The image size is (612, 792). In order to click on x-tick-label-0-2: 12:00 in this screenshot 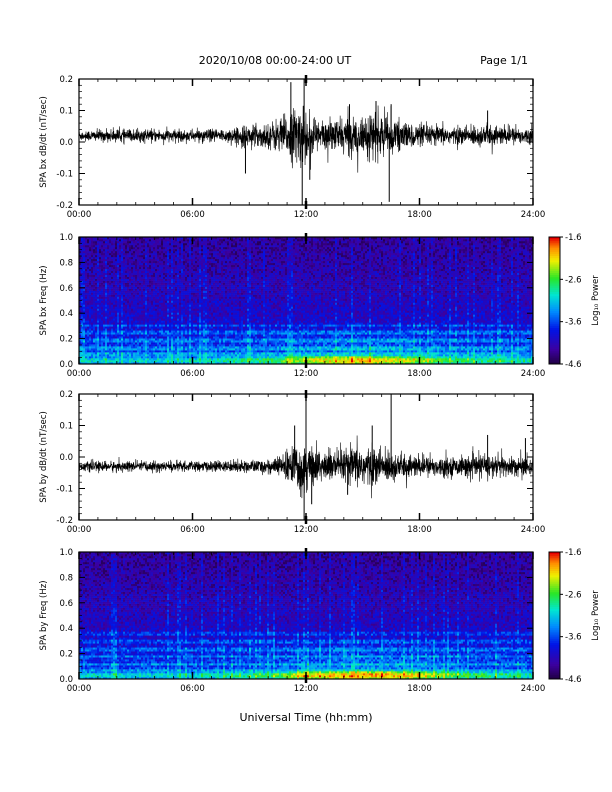, I will do `click(306, 215)`.